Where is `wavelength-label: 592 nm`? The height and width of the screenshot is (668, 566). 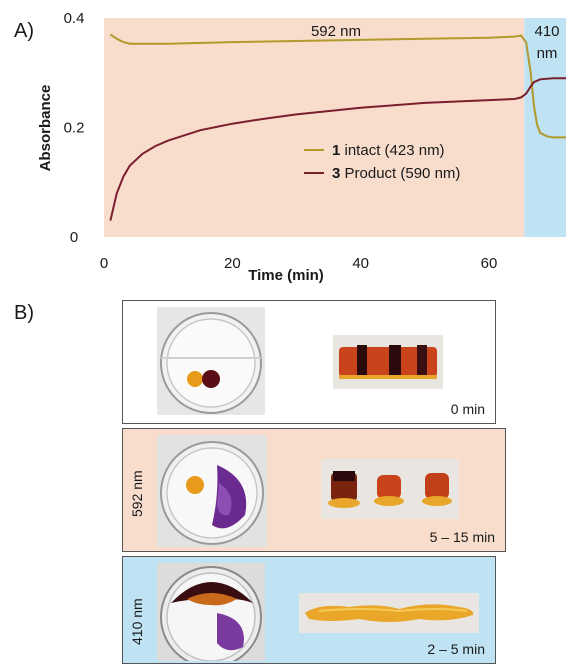
wavelength-label: 592 nm is located at coordinates (137, 493).